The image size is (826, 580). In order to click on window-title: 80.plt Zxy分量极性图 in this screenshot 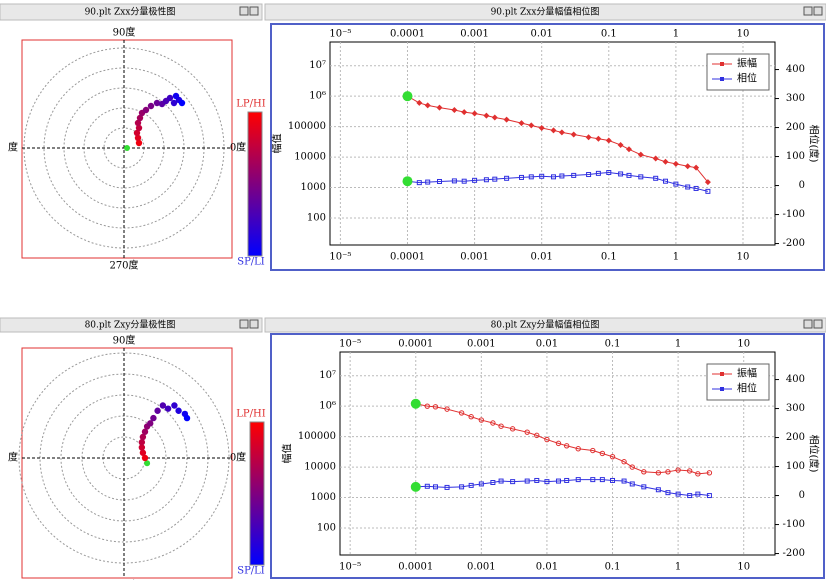, I will do `click(130, 325)`.